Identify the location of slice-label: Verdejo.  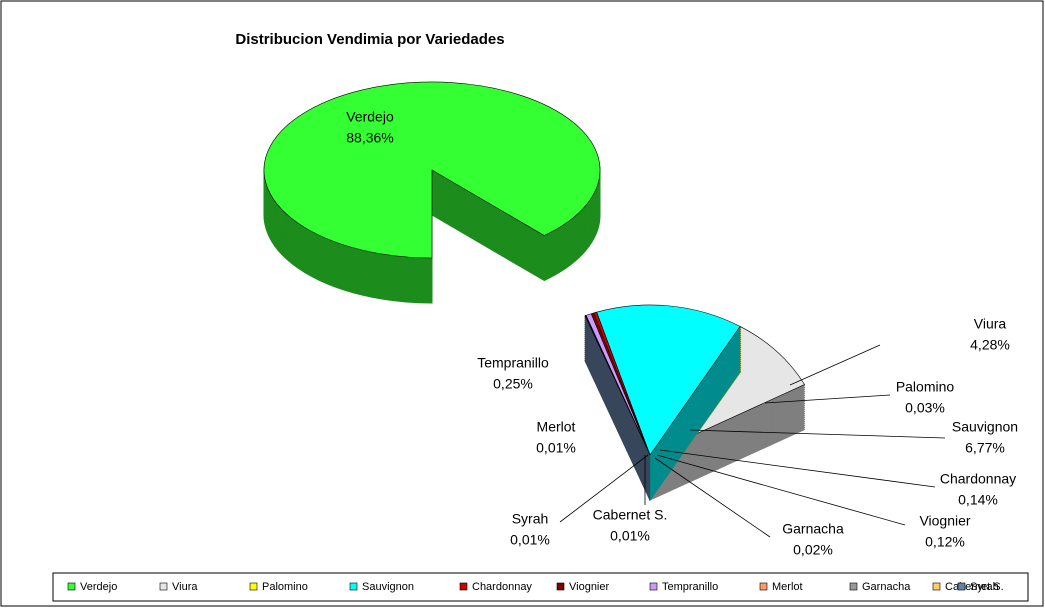
(370, 117).